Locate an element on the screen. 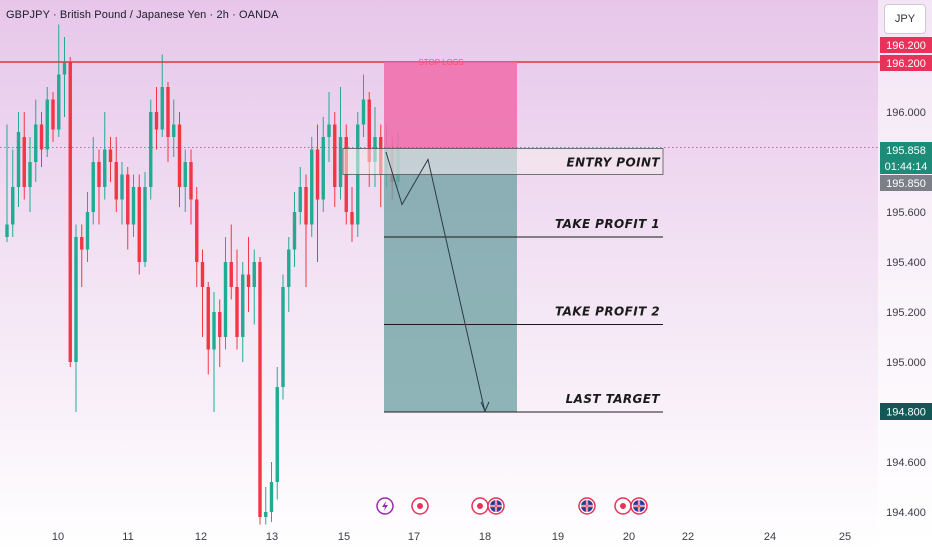 The image size is (932, 550). time-tick-label: 19 is located at coordinates (558, 537).